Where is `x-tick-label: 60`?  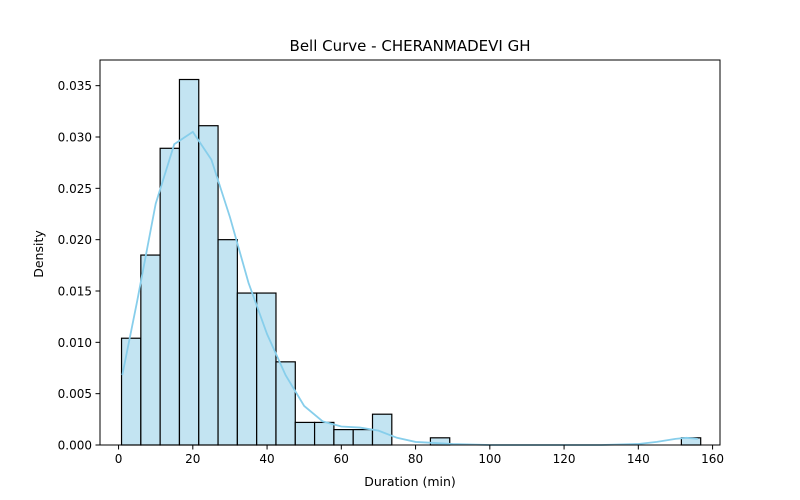 x-tick-label: 60 is located at coordinates (341, 459).